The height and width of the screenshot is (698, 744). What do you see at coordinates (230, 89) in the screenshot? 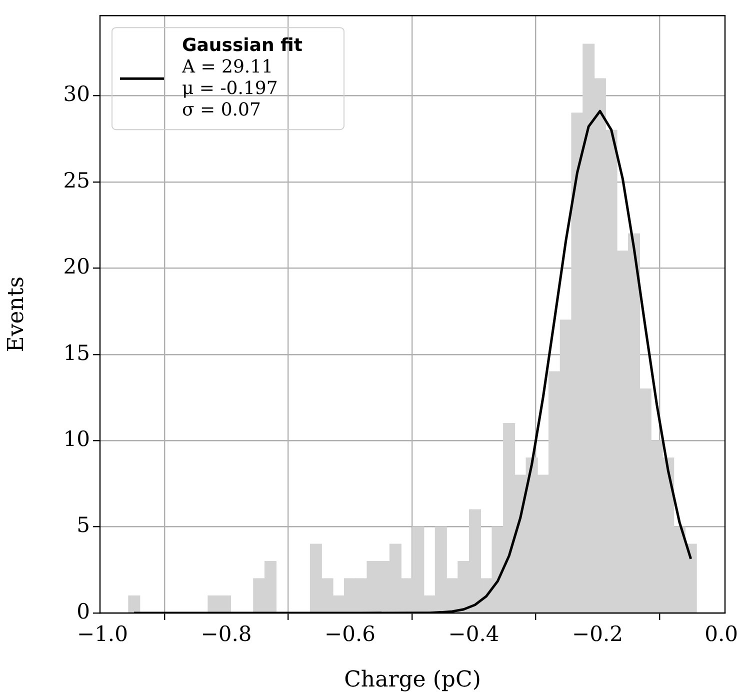
I see `annotation: μ = -0.197` at bounding box center [230, 89].